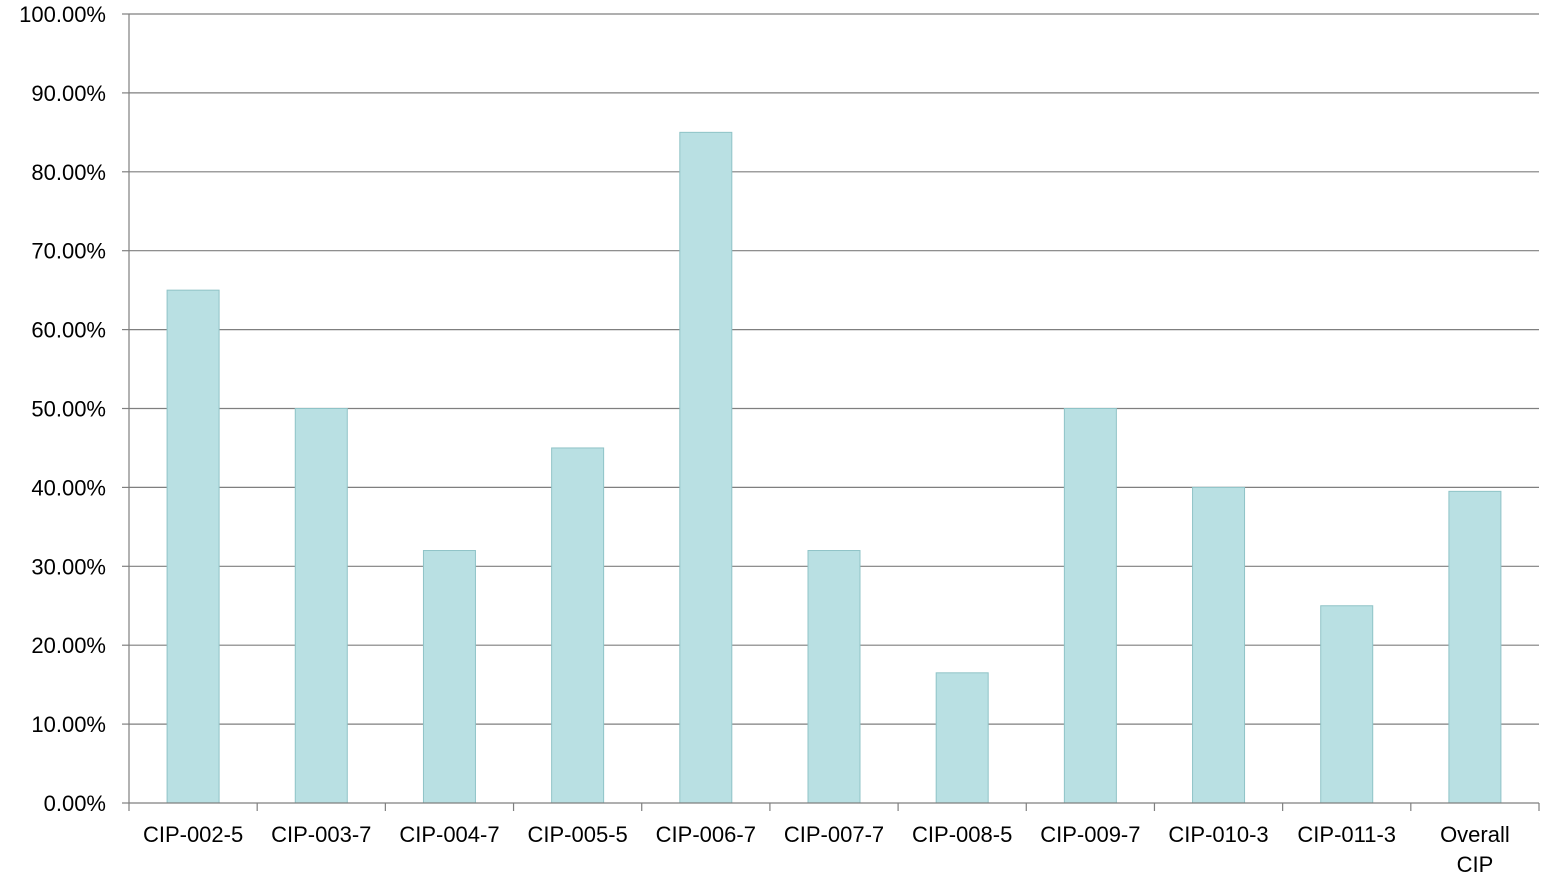  I want to click on x-tick-label: CIP-007-7, so click(834, 834).